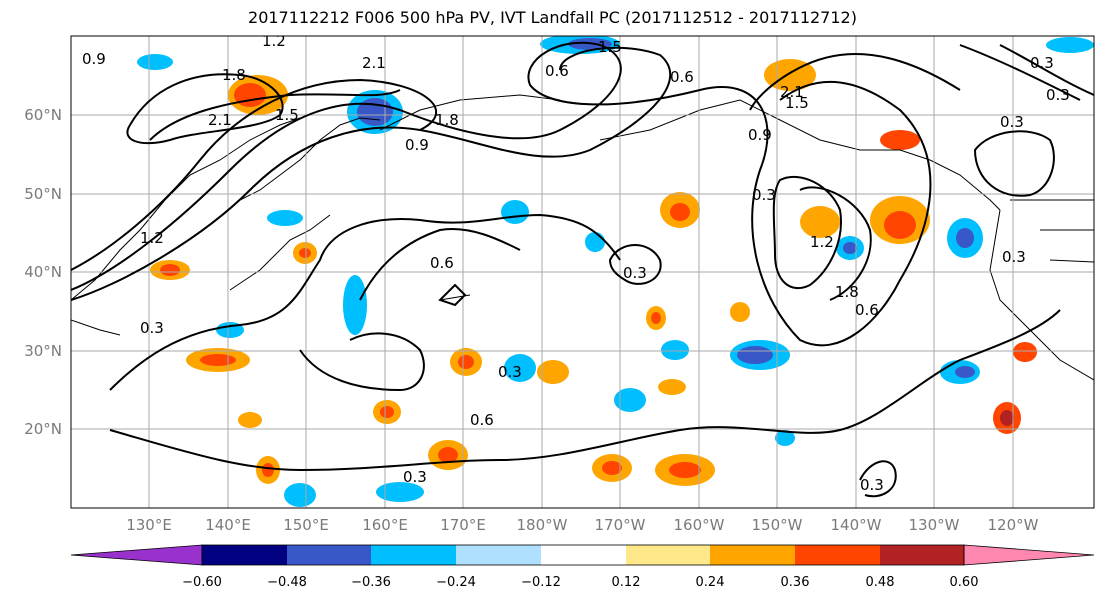 The width and height of the screenshot is (1105, 601). I want to click on lat-label: 40°N, so click(43, 272).